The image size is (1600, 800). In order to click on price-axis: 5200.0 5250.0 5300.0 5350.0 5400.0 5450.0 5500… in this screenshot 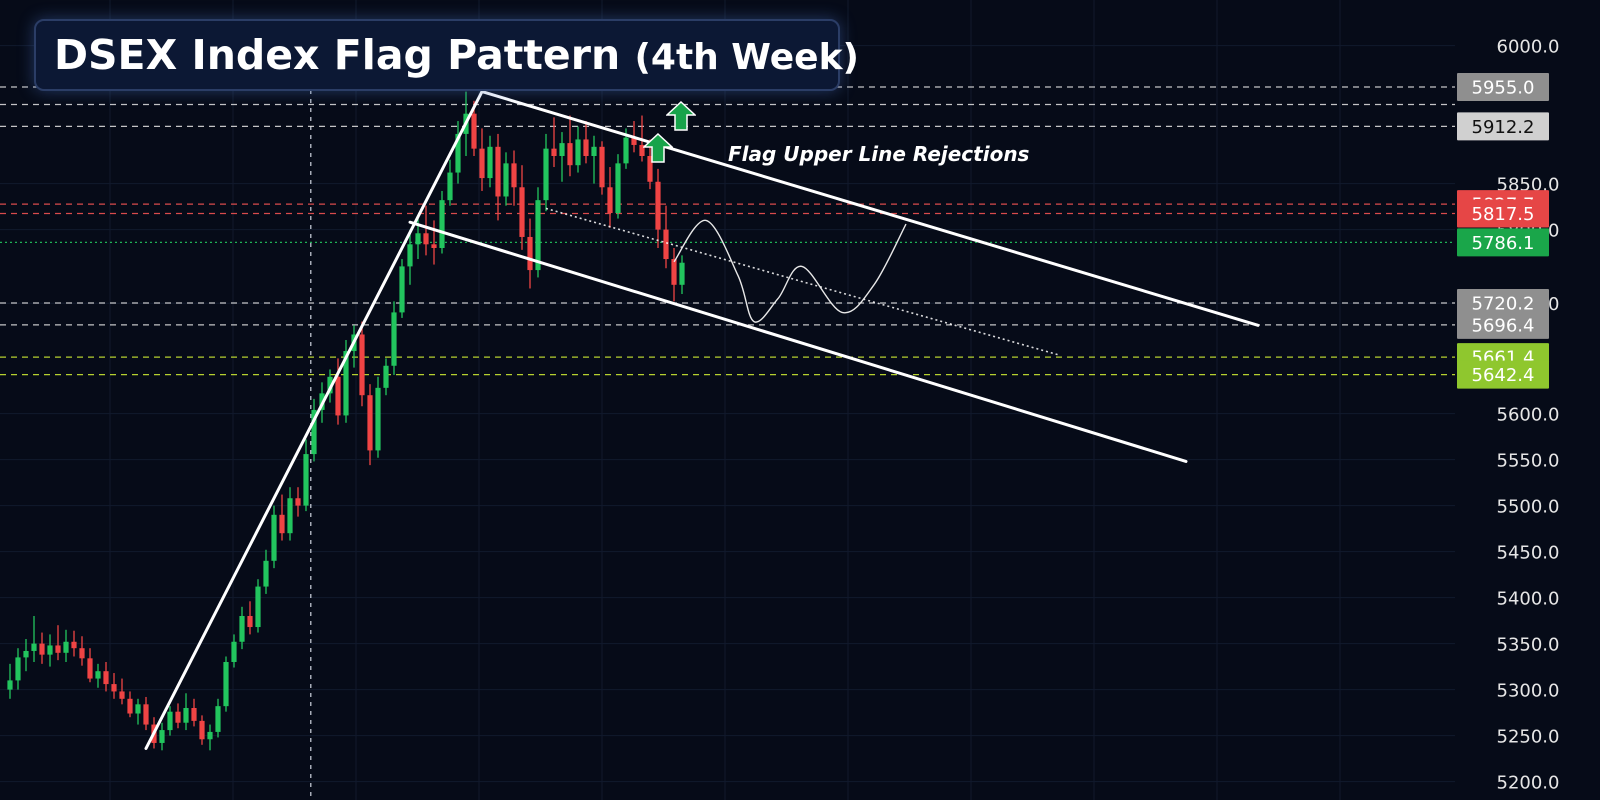, I will do `click(1508, 415)`.